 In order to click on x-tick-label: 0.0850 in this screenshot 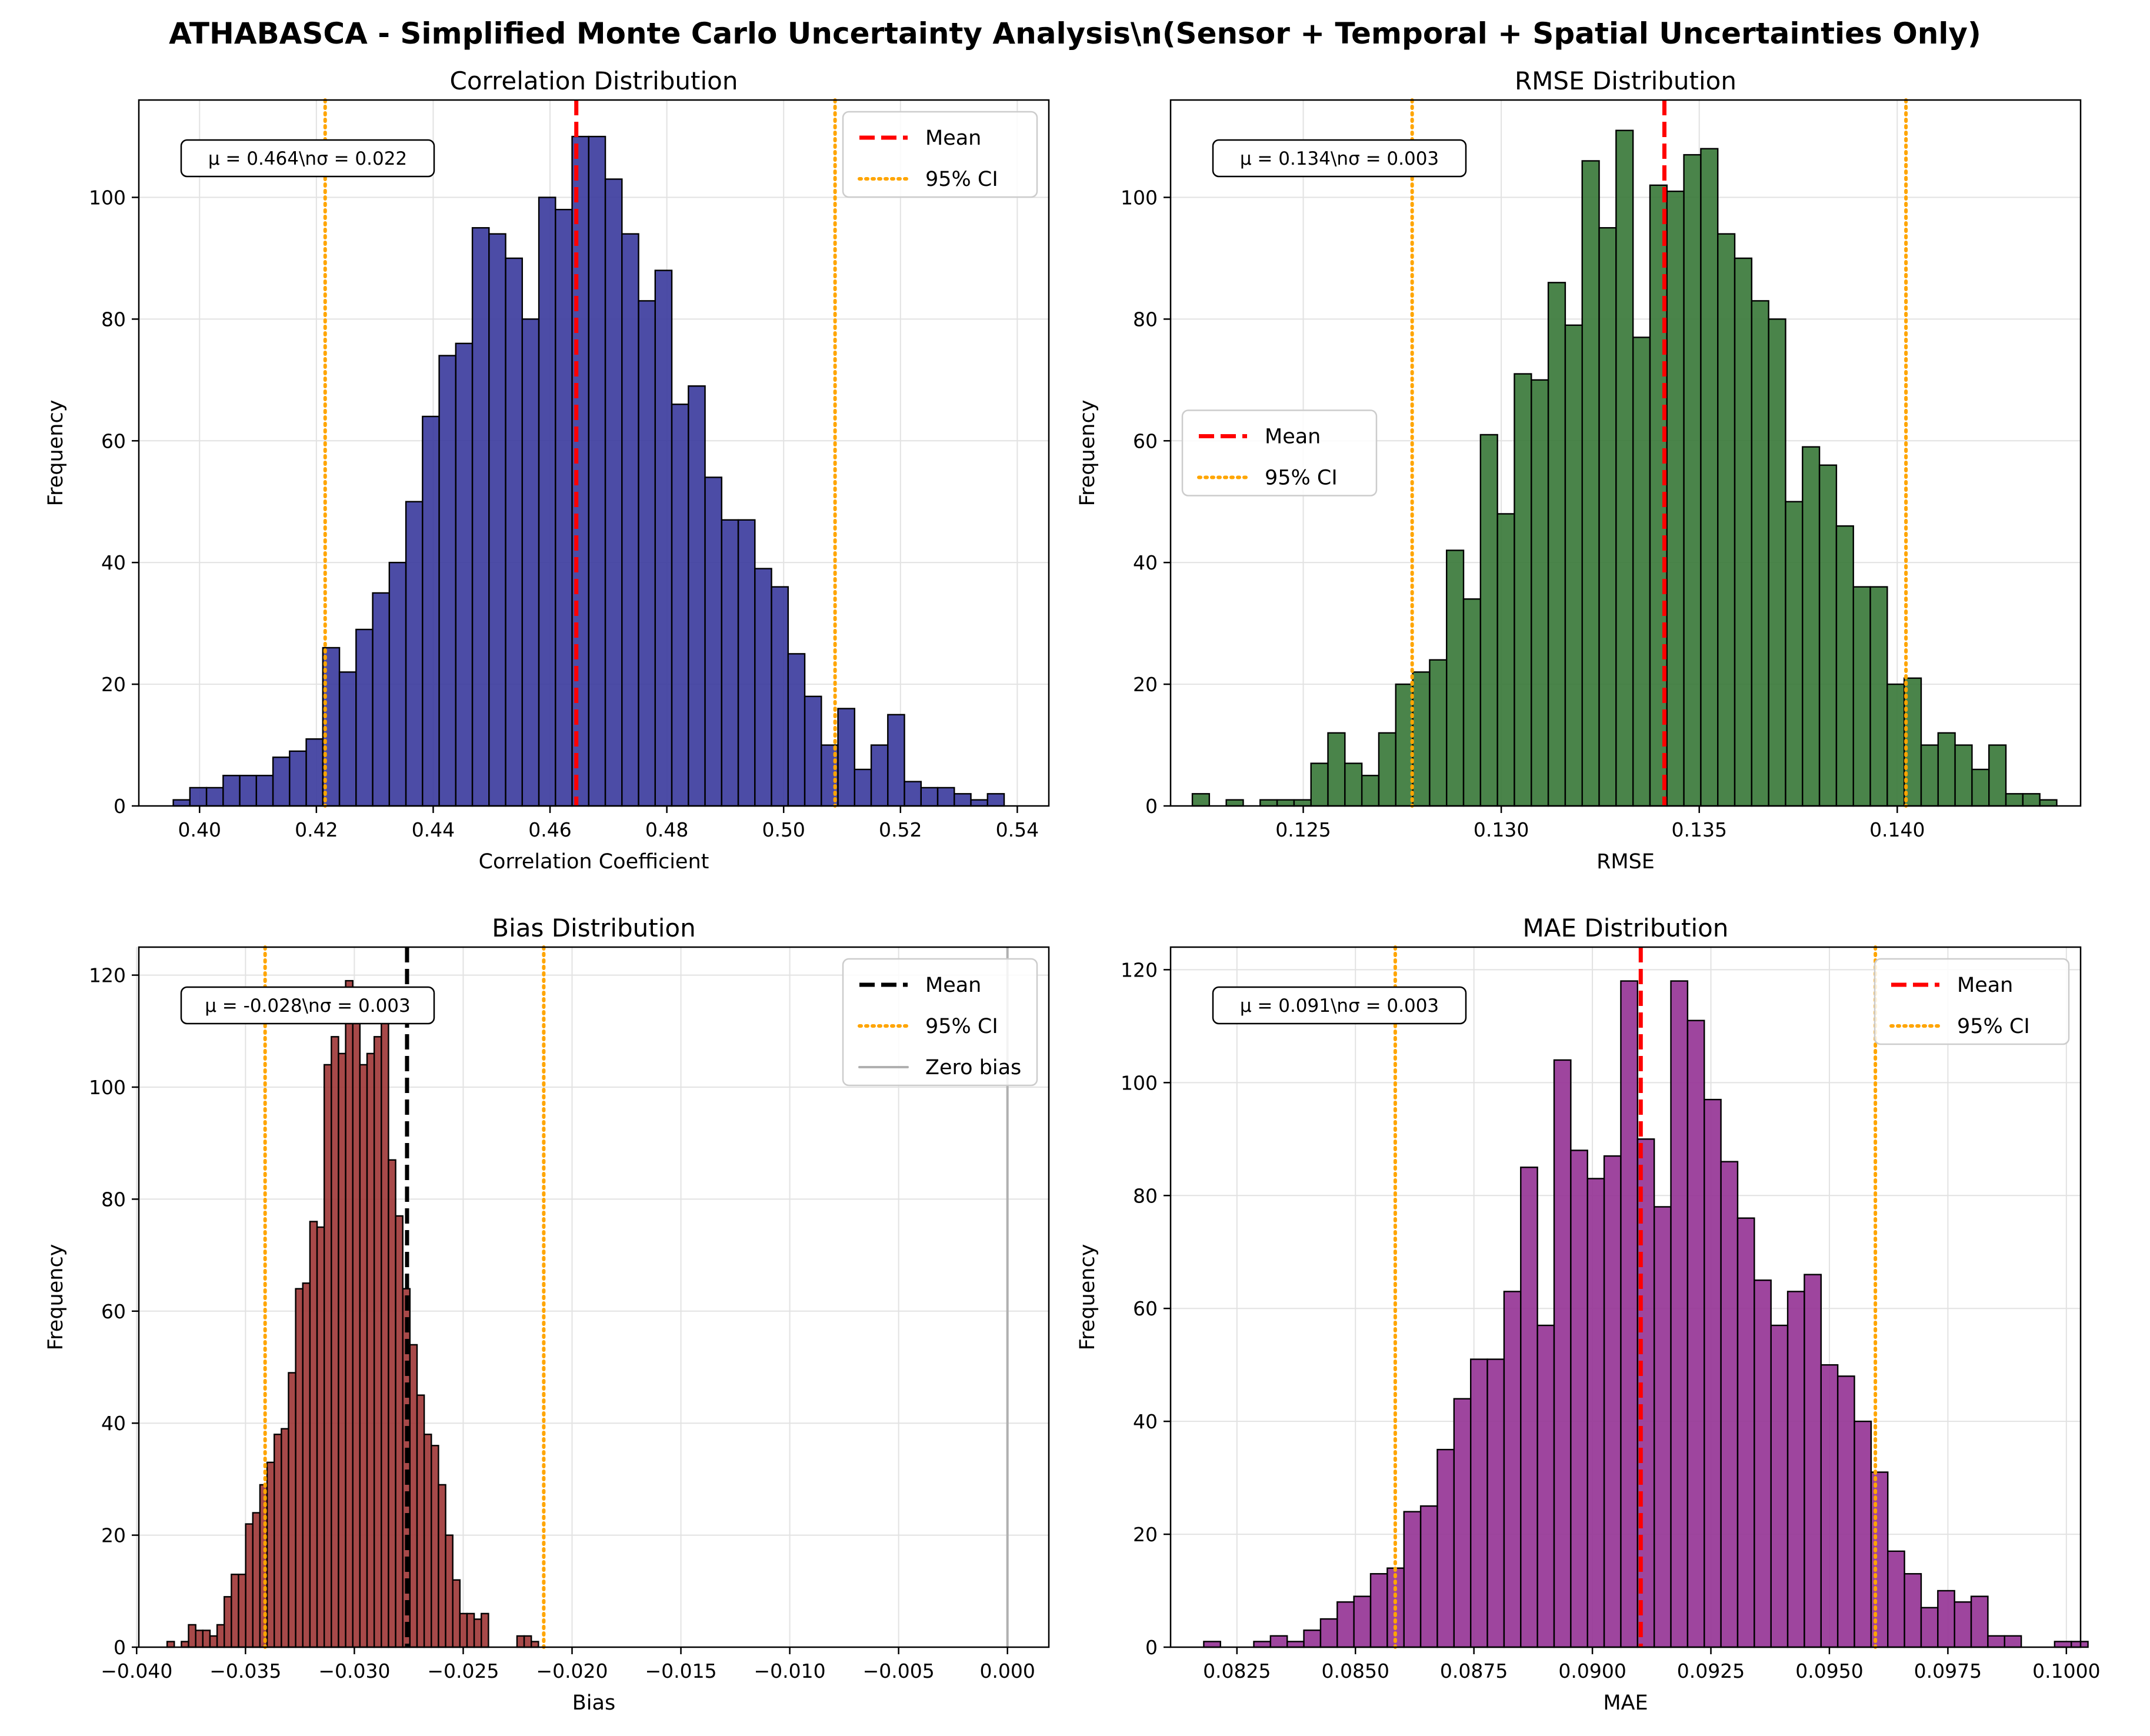, I will do `click(1355, 1671)`.